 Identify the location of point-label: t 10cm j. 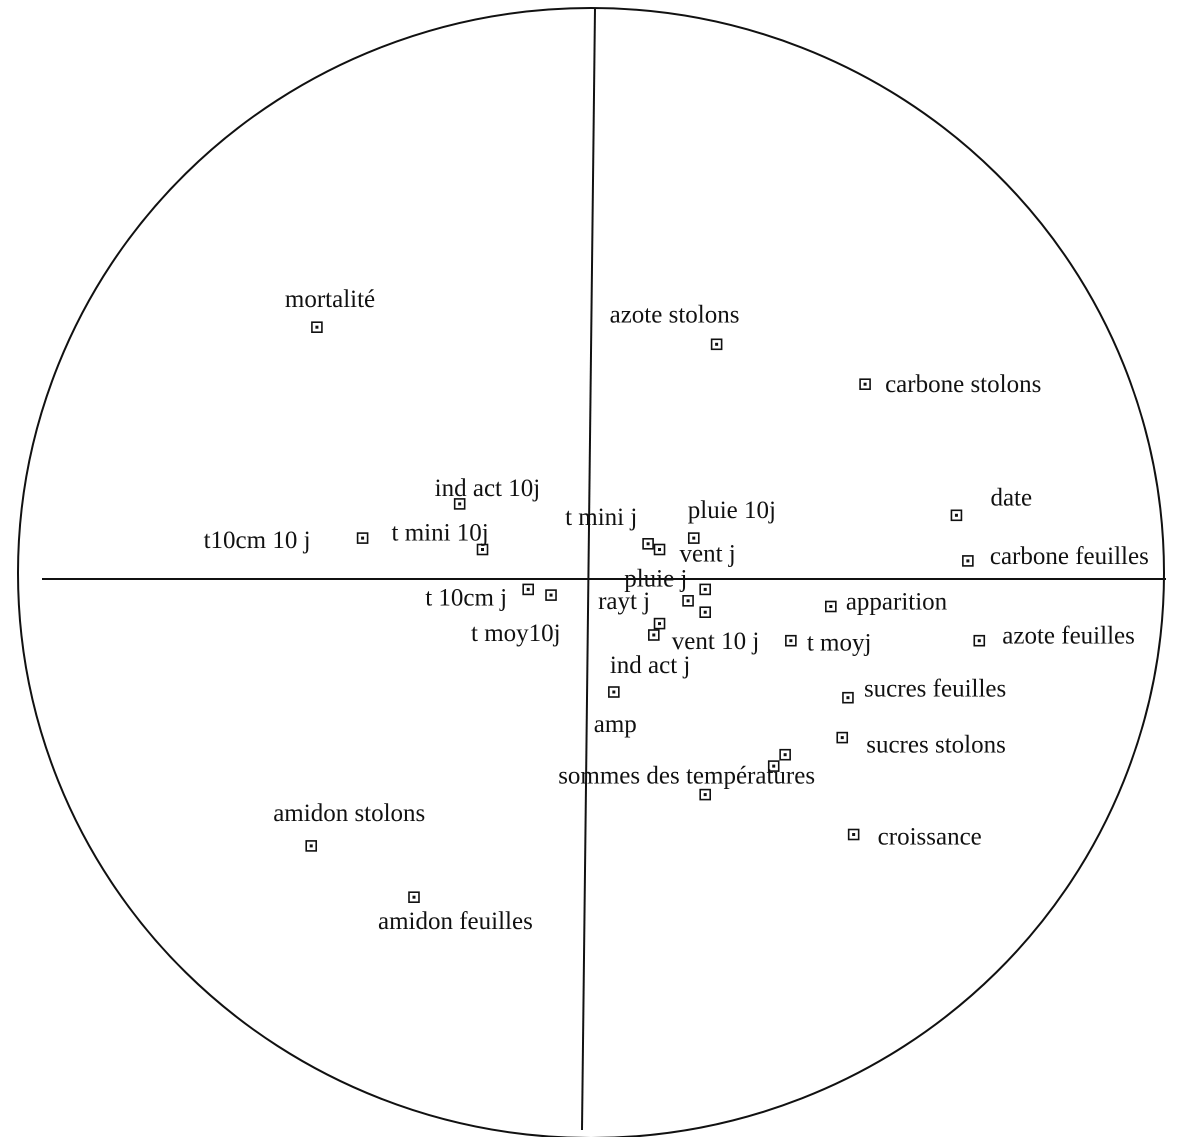
(466, 597).